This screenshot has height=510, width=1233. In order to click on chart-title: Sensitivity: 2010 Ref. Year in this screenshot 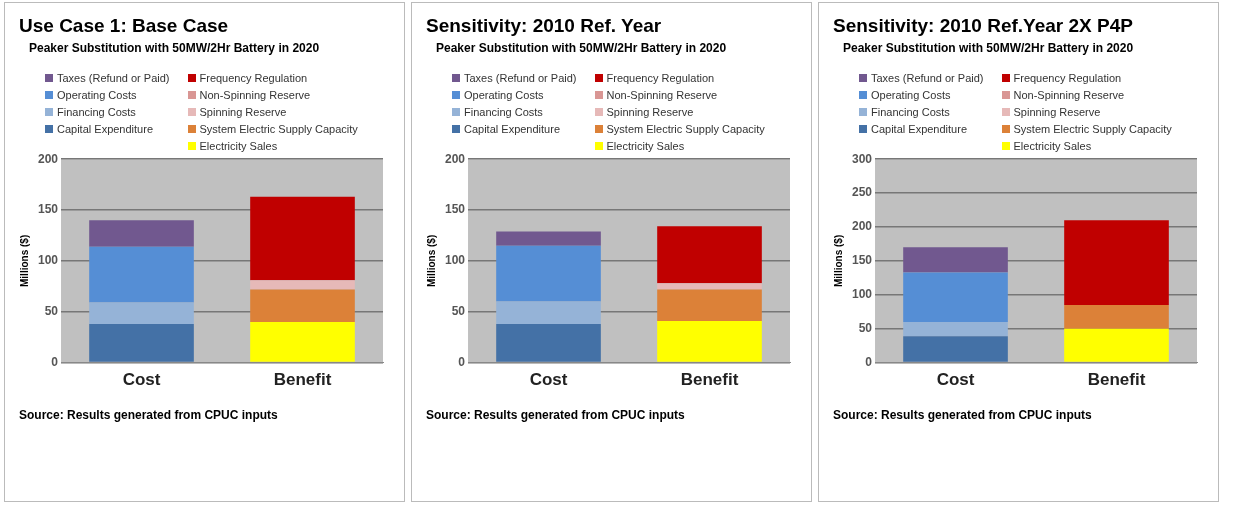, I will do `click(544, 26)`.